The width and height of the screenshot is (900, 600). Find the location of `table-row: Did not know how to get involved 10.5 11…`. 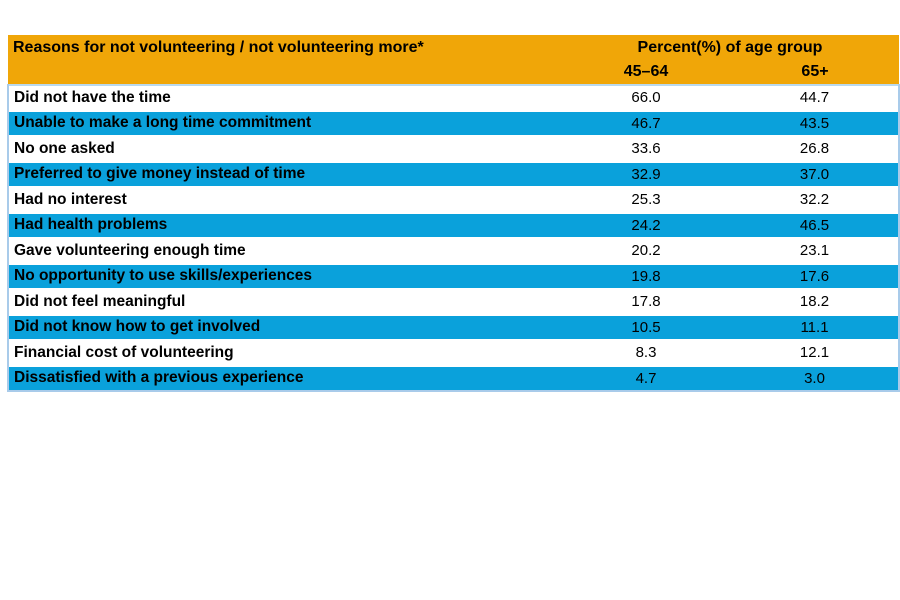

table-row: Did not know how to get involved 10.5 11… is located at coordinates (453, 326).